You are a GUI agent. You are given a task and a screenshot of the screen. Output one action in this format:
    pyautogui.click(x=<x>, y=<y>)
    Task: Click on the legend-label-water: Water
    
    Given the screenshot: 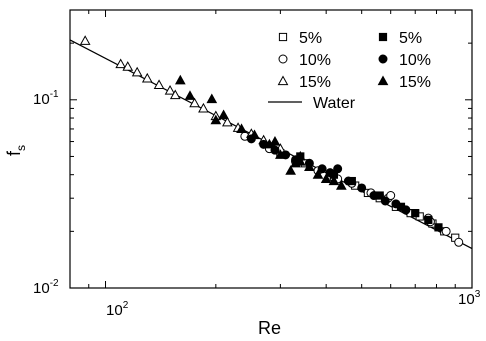 What is the action you would take?
    pyautogui.click(x=334, y=103)
    